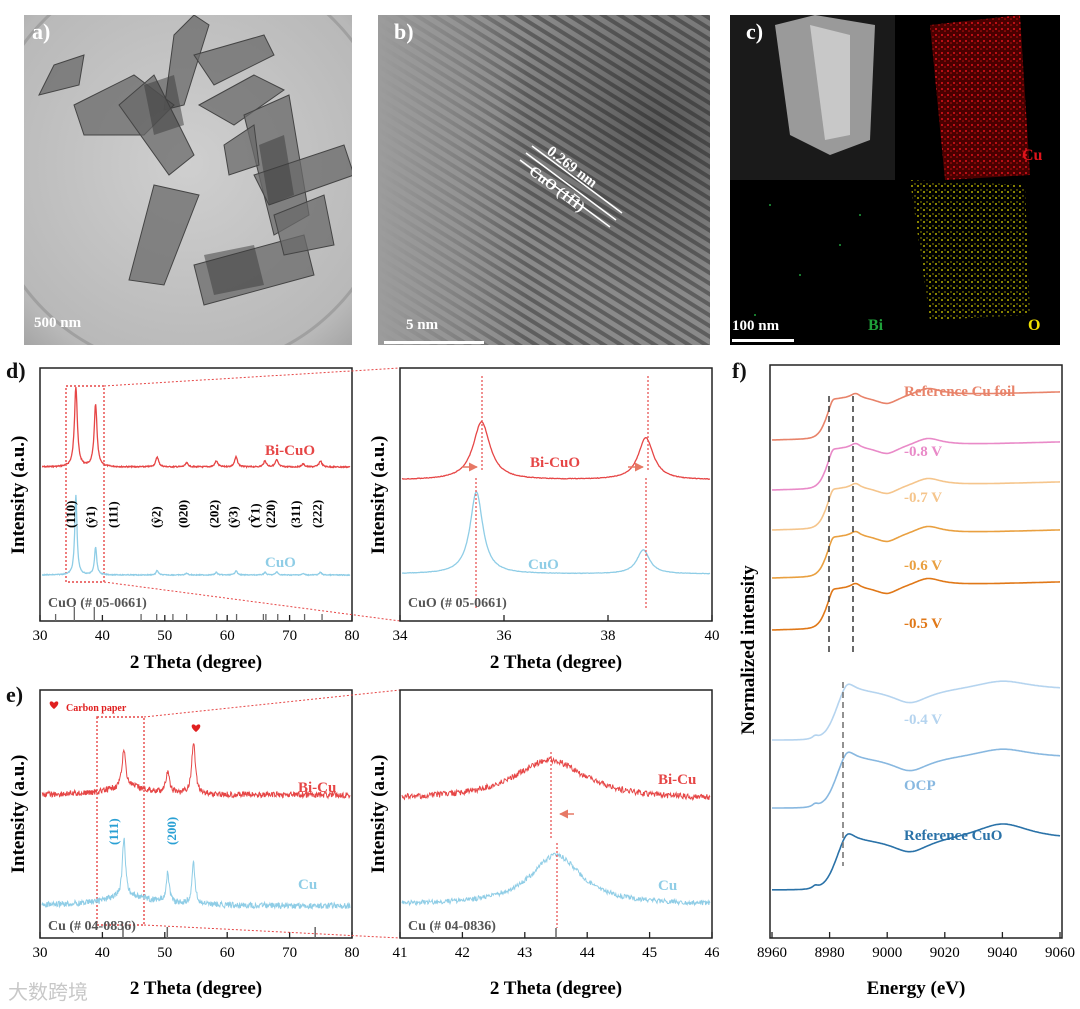 The height and width of the screenshot is (1009, 1080). What do you see at coordinates (555, 463) in the screenshot?
I see `label-bi-cuo-zoom: Bi-CuO` at bounding box center [555, 463].